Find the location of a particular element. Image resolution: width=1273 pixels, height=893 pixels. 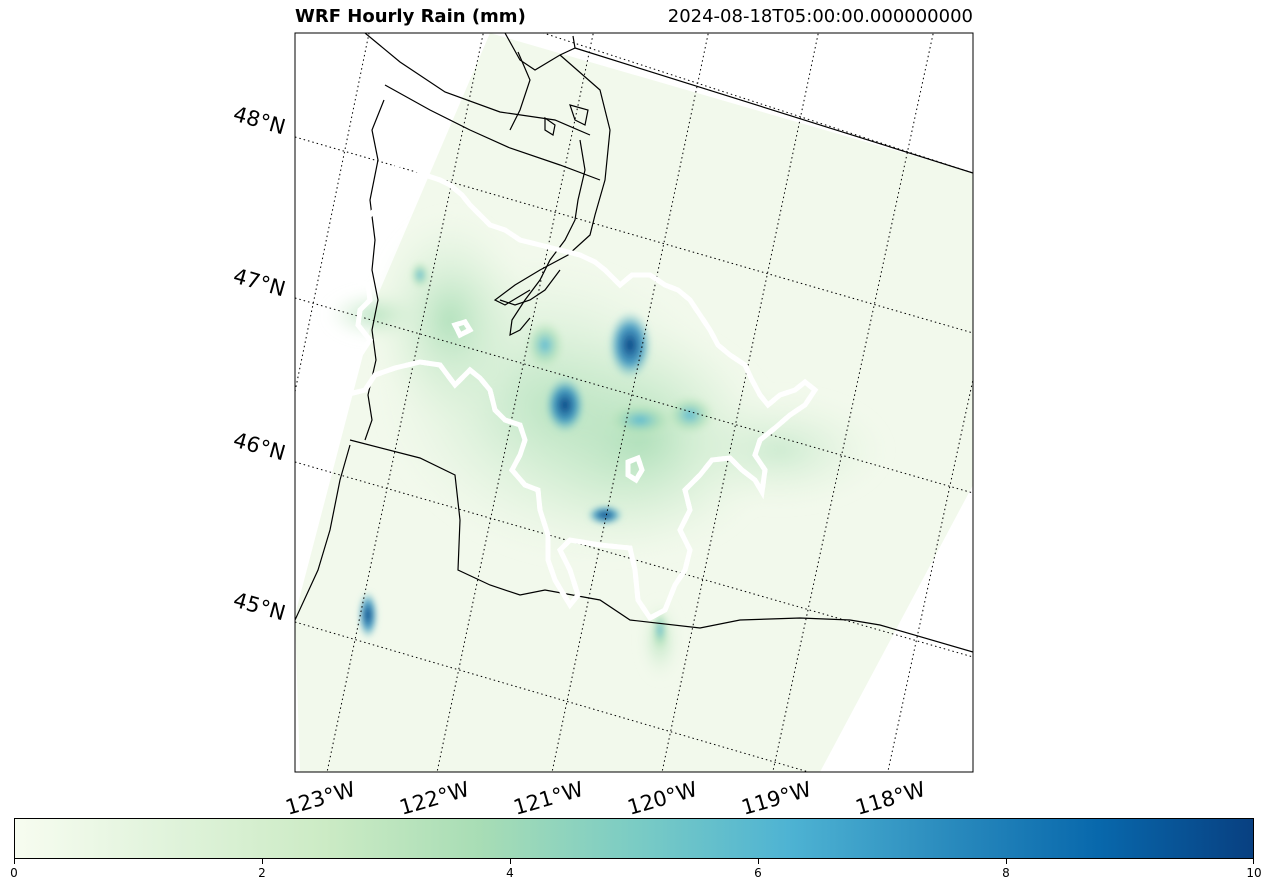

colorbar-tick-label: 0 is located at coordinates (14, 873).